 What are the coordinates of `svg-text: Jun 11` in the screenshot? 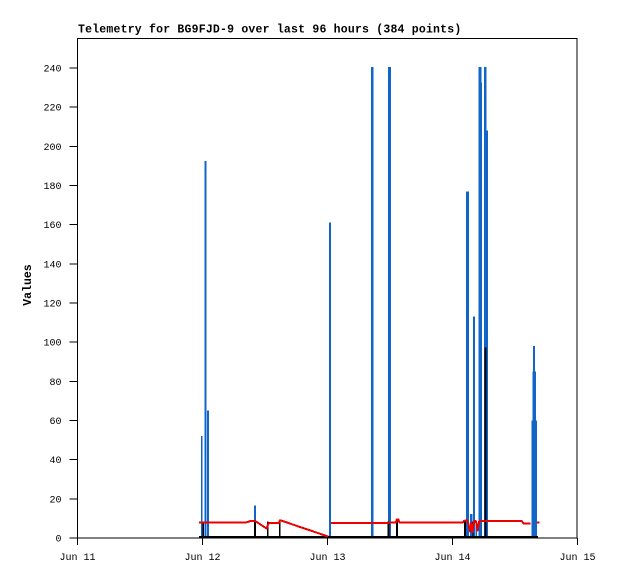 It's located at (77, 558).